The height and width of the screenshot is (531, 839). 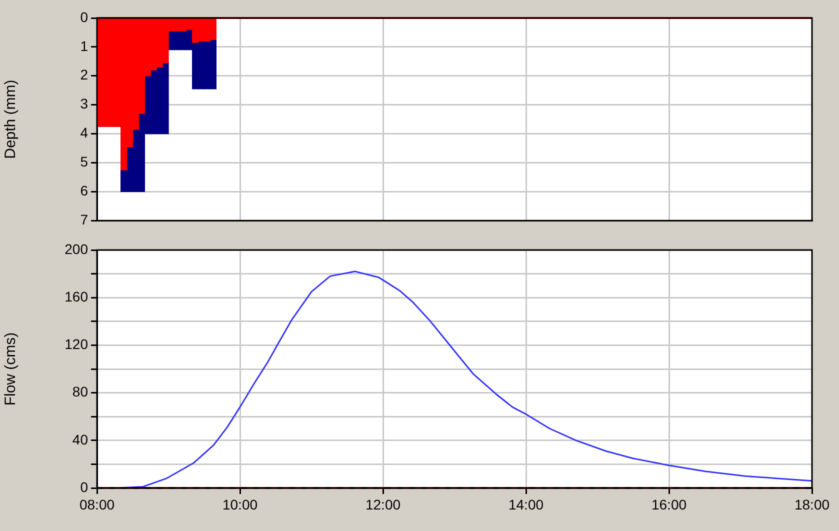 What do you see at coordinates (84, 219) in the screenshot?
I see `y-tick-label: 7` at bounding box center [84, 219].